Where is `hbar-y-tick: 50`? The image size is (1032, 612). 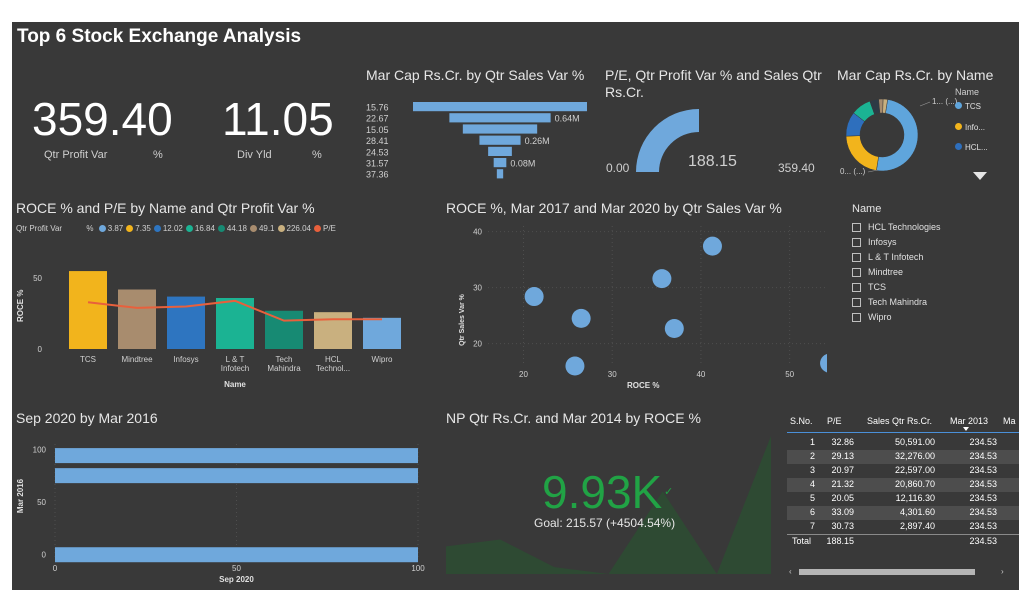
hbar-y-tick: 50 is located at coordinates (41, 502).